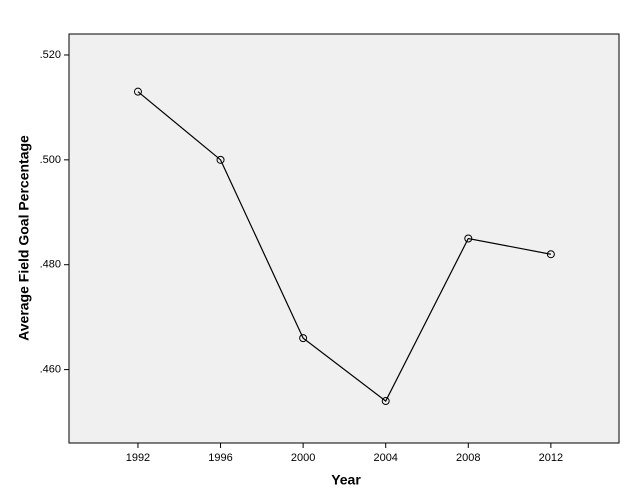 Image resolution: width=629 pixels, height=504 pixels. Describe the element at coordinates (468, 458) in the screenshot. I see `x-tick-label: 2008` at that location.